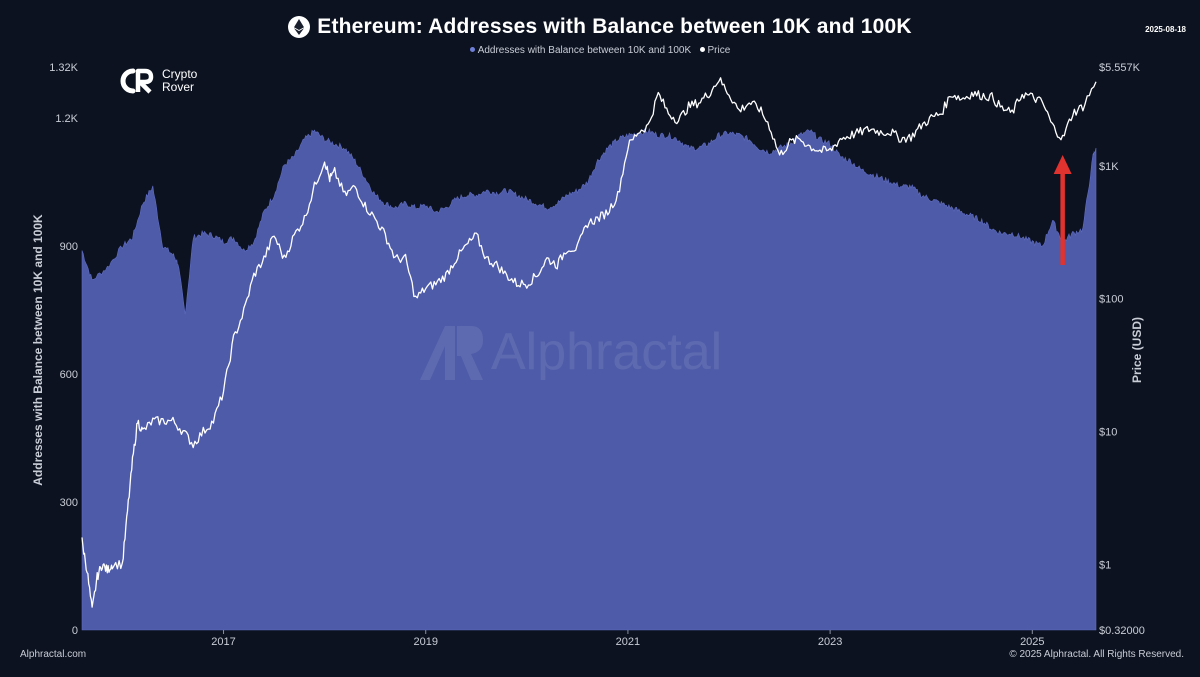 This screenshot has width=1200, height=677. What do you see at coordinates (1137, 350) in the screenshot?
I see `y-right-axis-label: Price (USD)` at bounding box center [1137, 350].